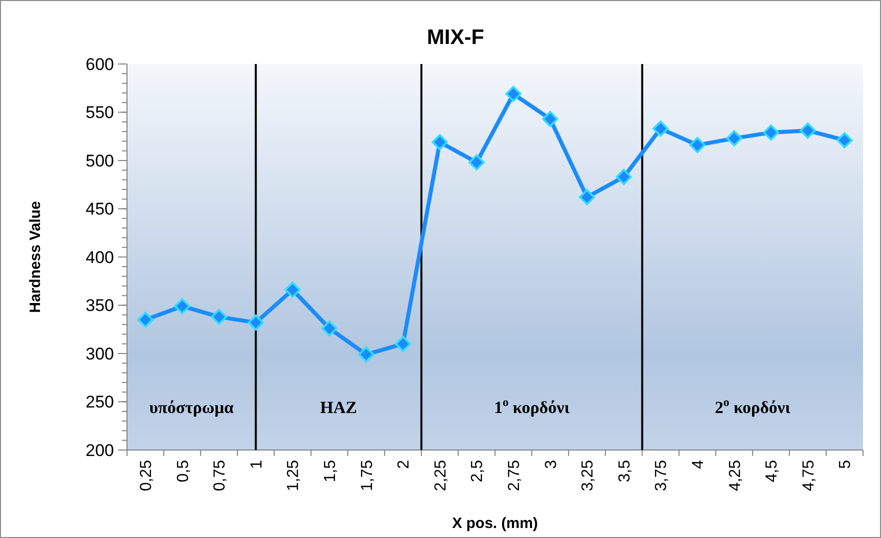  Describe the element at coordinates (100, 112) in the screenshot. I see `y-tick-label: 550` at that location.